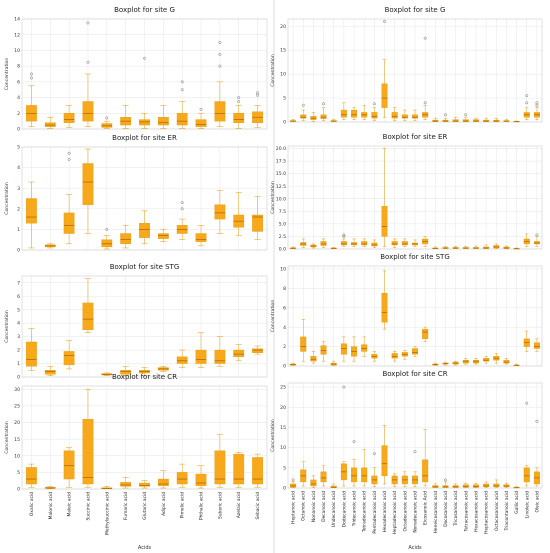 Image resolution: width=550 pixels, height=553 pixels. I want to click on box-fumaric-acid, so click(126, 370).